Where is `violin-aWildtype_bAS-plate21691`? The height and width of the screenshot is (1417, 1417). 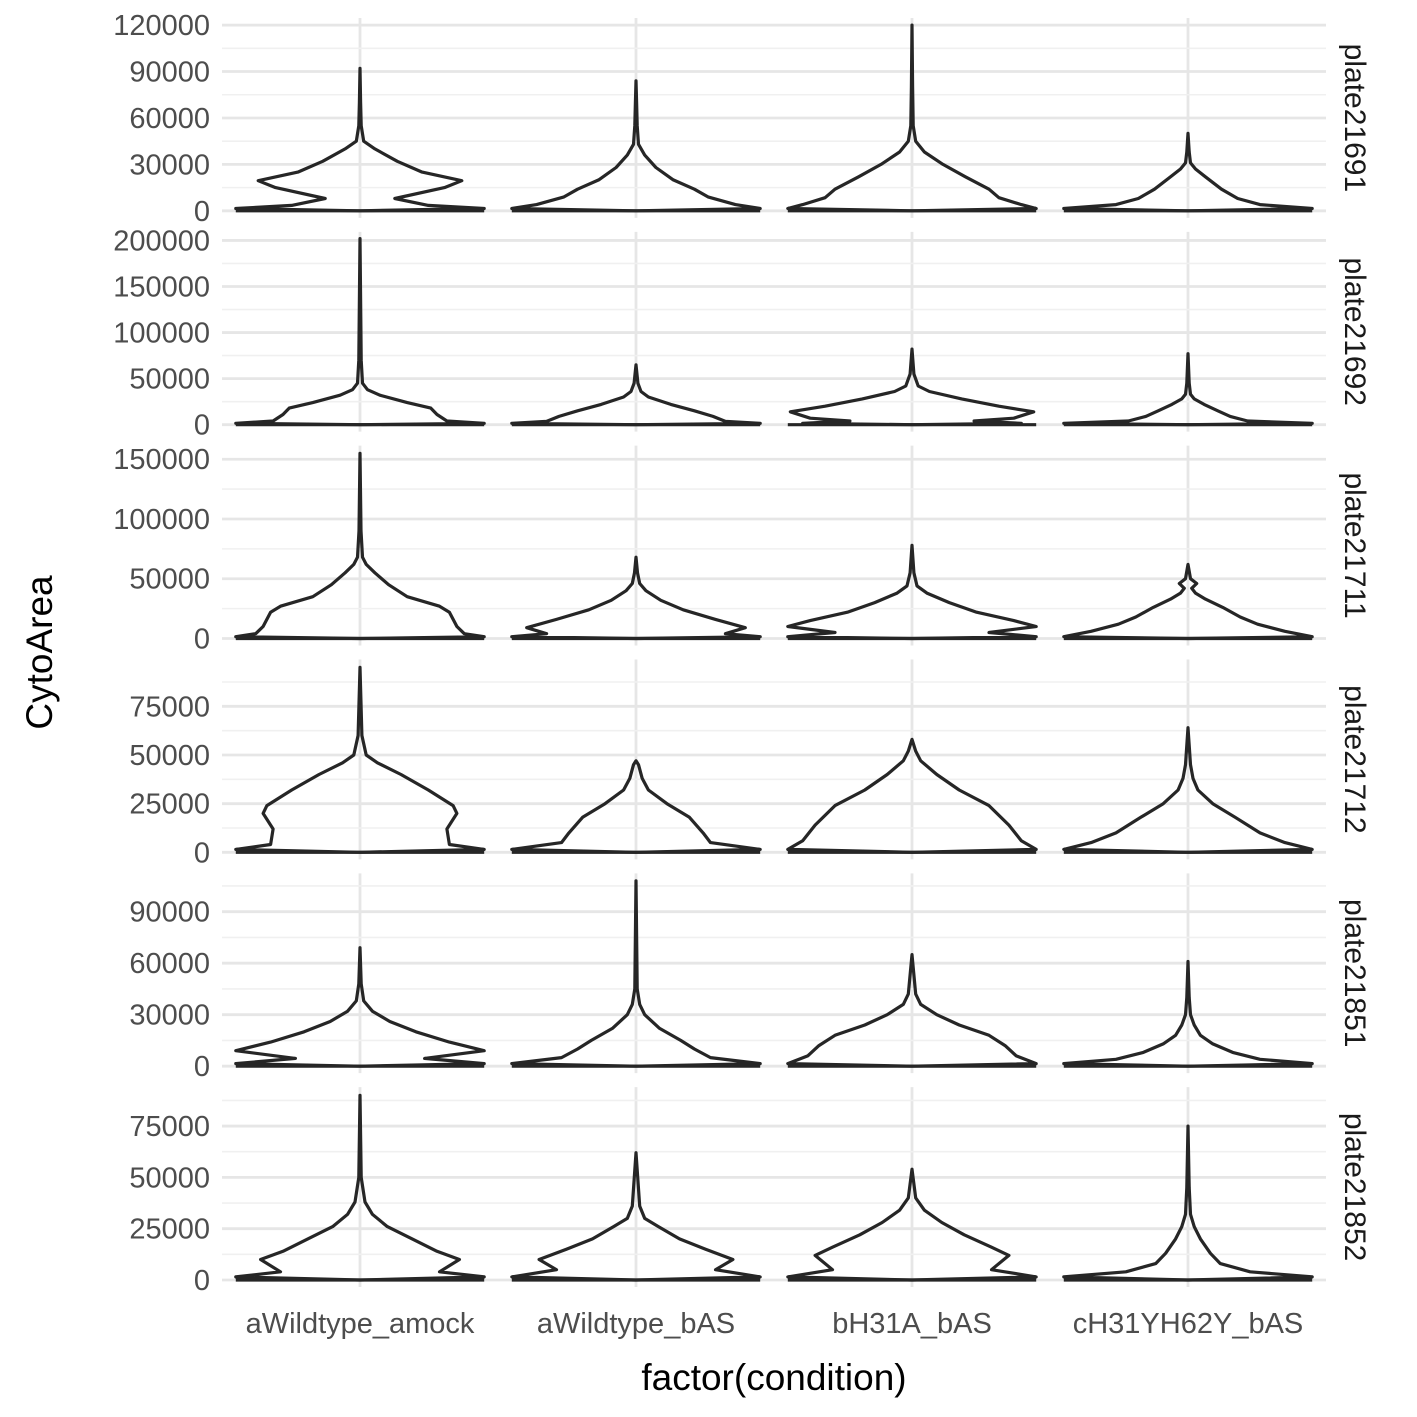
violin-aWildtype_bAS-plate21691 is located at coordinates (636, 146).